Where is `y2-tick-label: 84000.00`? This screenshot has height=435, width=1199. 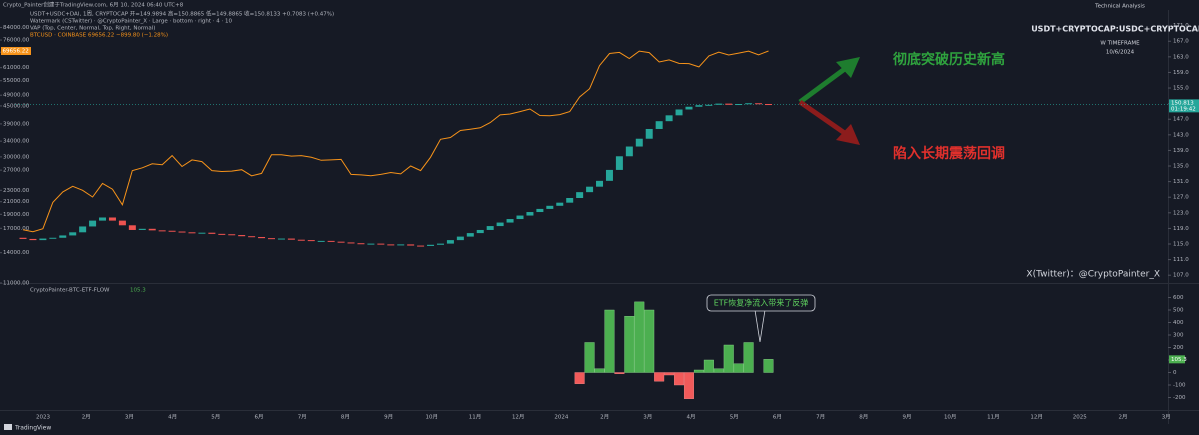 y2-tick-label: 84000.00 is located at coordinates (16, 28).